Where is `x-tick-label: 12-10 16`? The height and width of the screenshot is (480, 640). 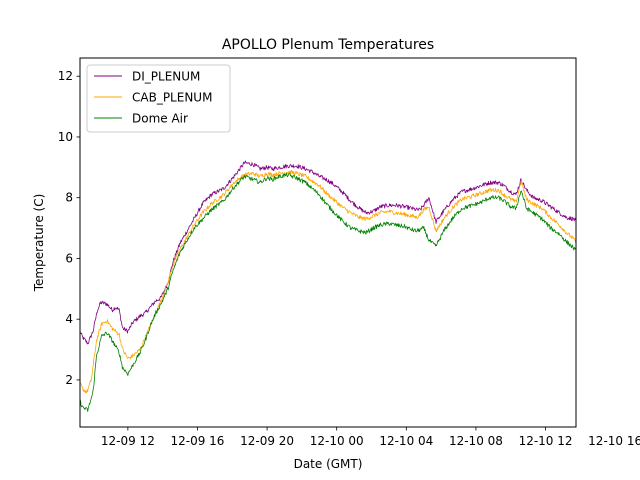 x-tick-label: 12-10 16 is located at coordinates (614, 441).